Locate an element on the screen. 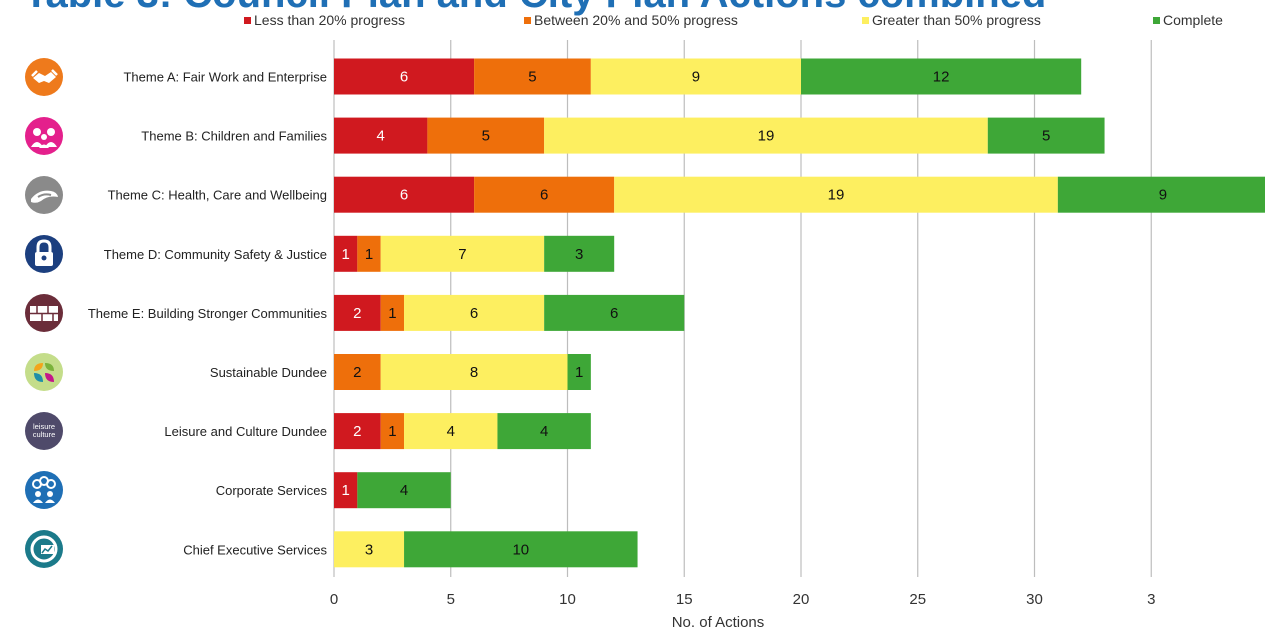 The image size is (1265, 629). bar-value-label: 7 is located at coordinates (462, 254).